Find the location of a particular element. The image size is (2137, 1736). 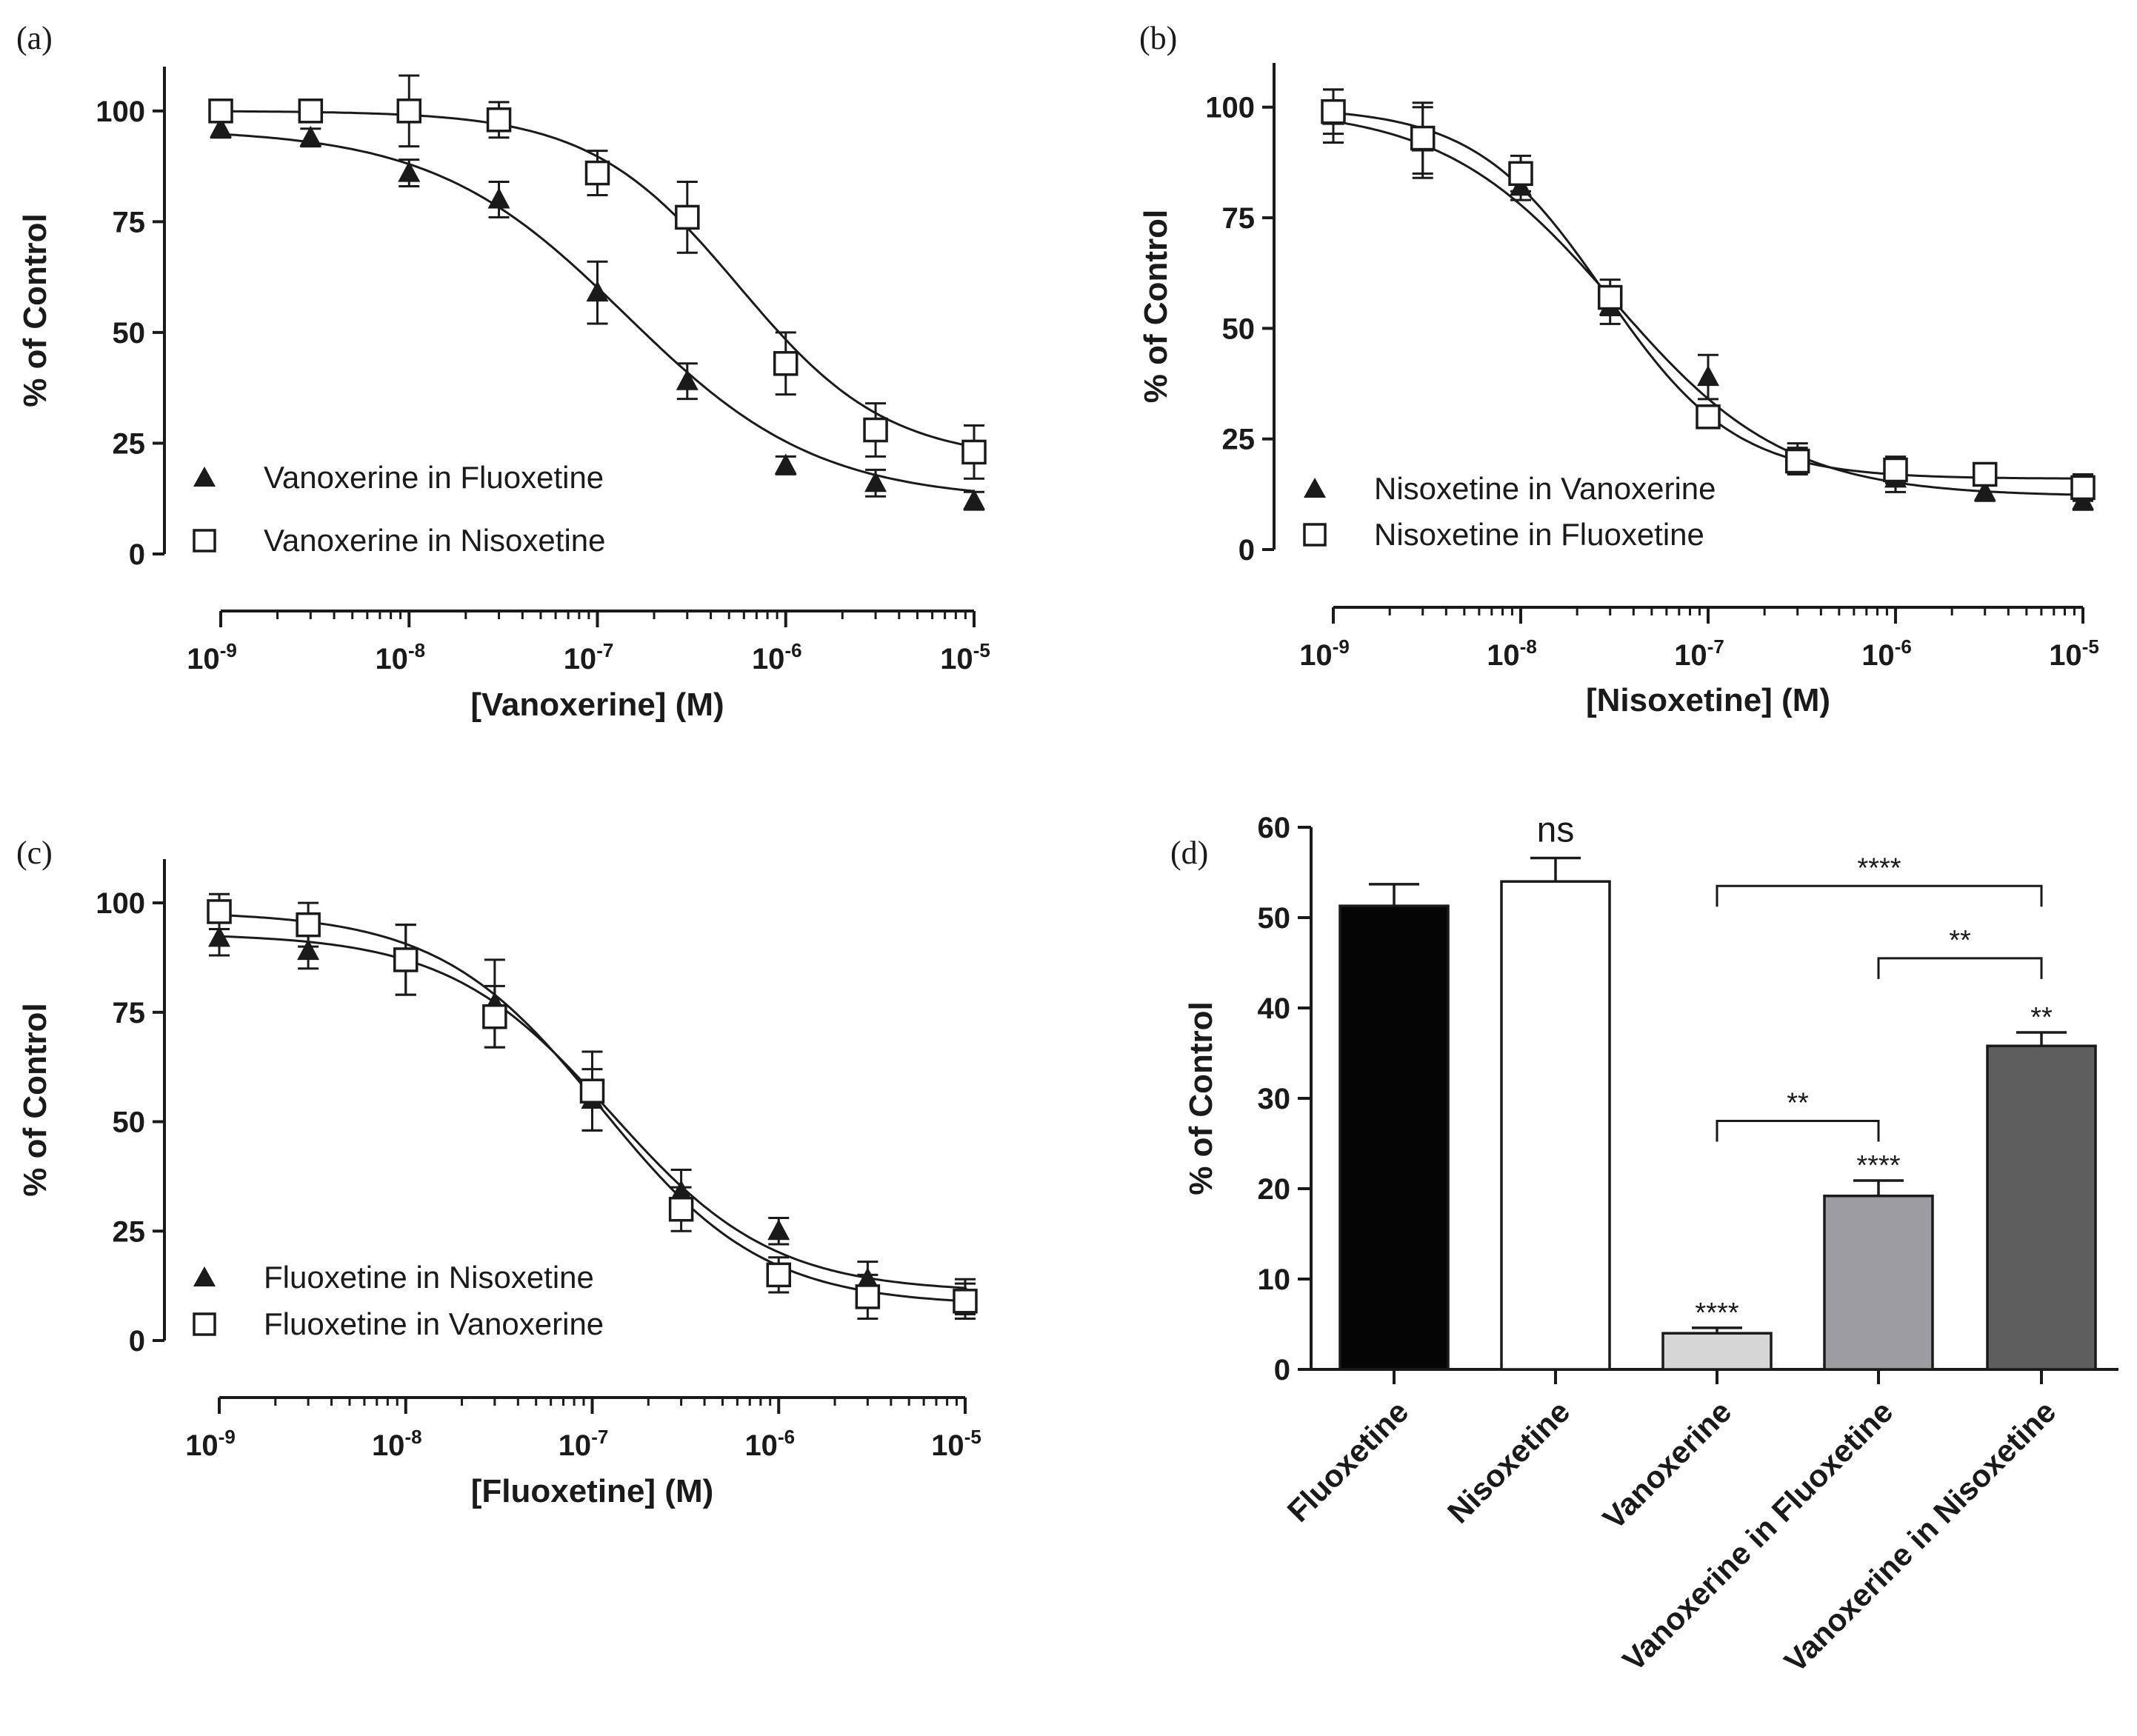

x-axis-title: [Fluoxetine] (M) is located at coordinates (592, 1491).